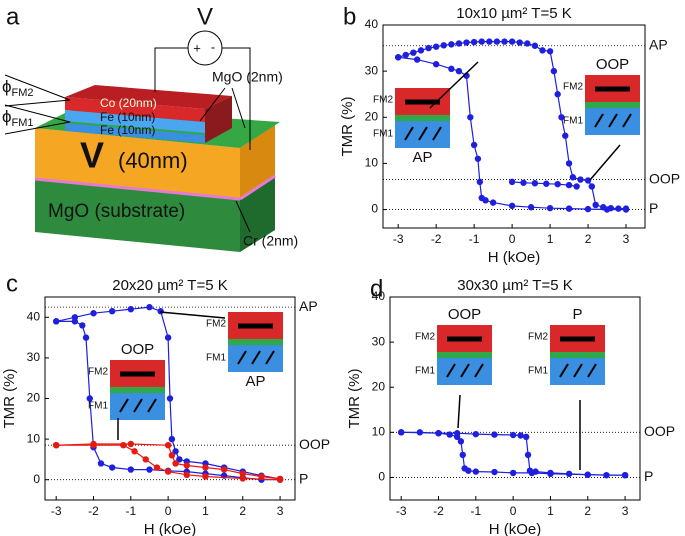 Image resolution: width=685 pixels, height=536 pixels. I want to click on chart-title: 10x10 µm² T=5 K, so click(514, 13).